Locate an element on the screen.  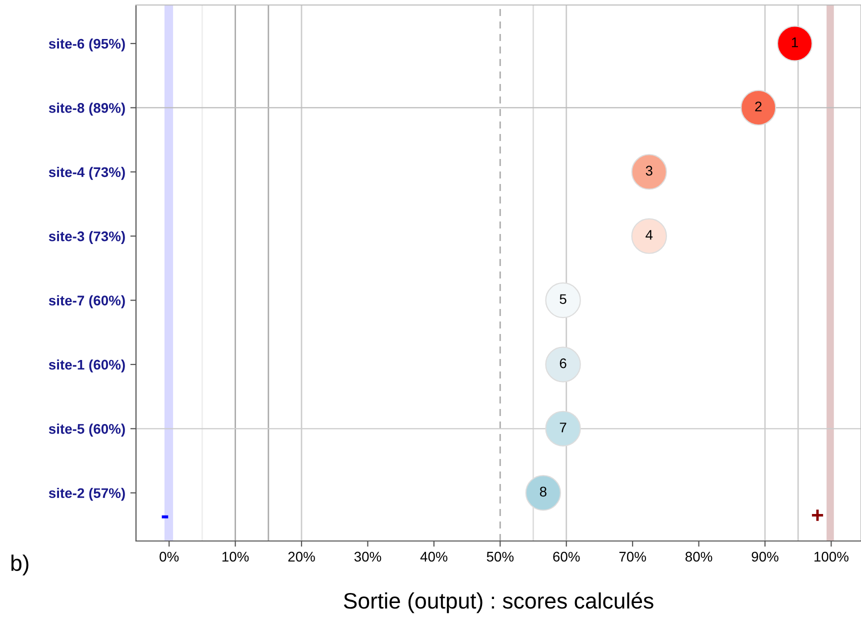
y-tick-label: site-7 (60%) is located at coordinates (86, 301).